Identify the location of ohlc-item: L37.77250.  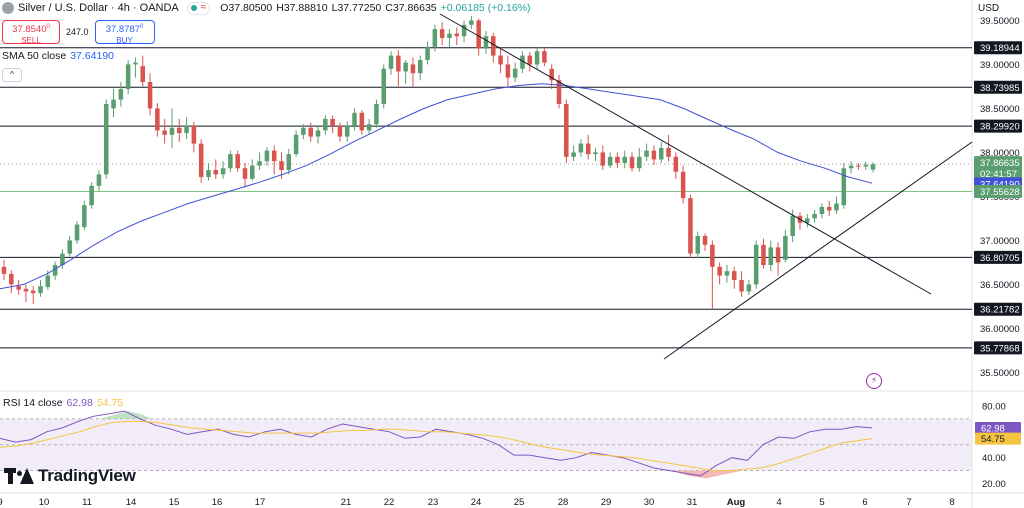
(356, 8).